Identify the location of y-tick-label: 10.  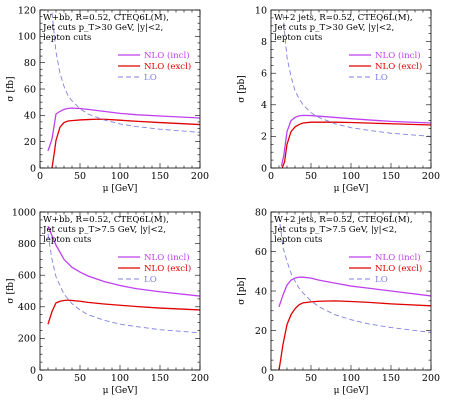
(261, 10).